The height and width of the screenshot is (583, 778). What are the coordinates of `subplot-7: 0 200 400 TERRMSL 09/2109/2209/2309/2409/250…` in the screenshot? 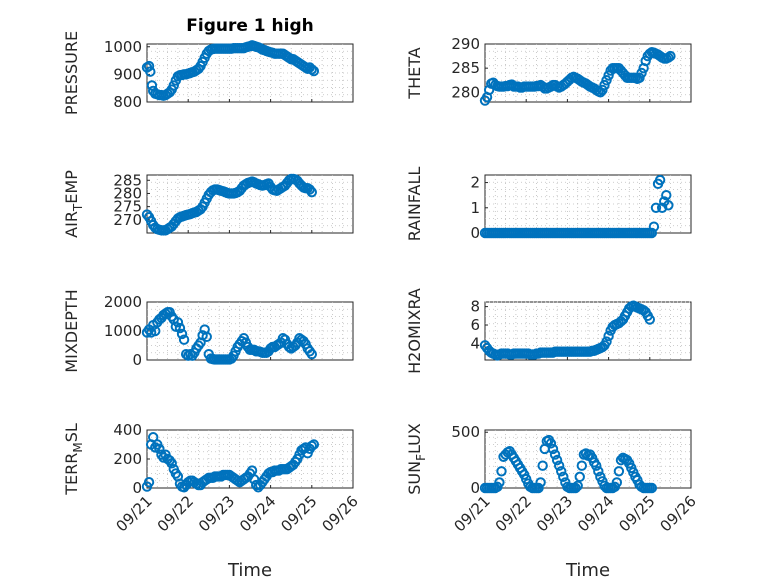 It's located at (212, 501).